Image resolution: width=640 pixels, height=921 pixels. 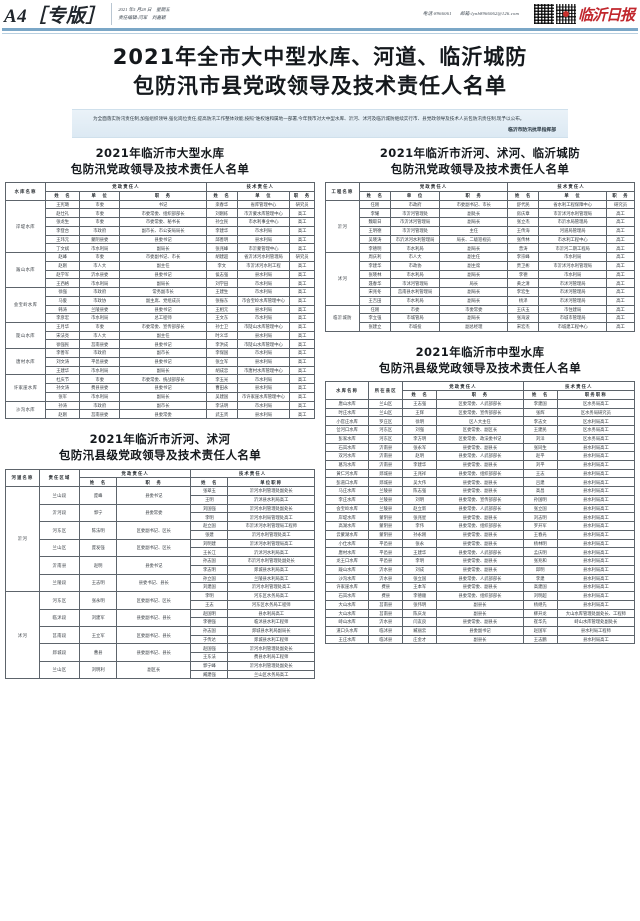 I want to click on cell-name: 许家崖水库, so click(x=347, y=587).